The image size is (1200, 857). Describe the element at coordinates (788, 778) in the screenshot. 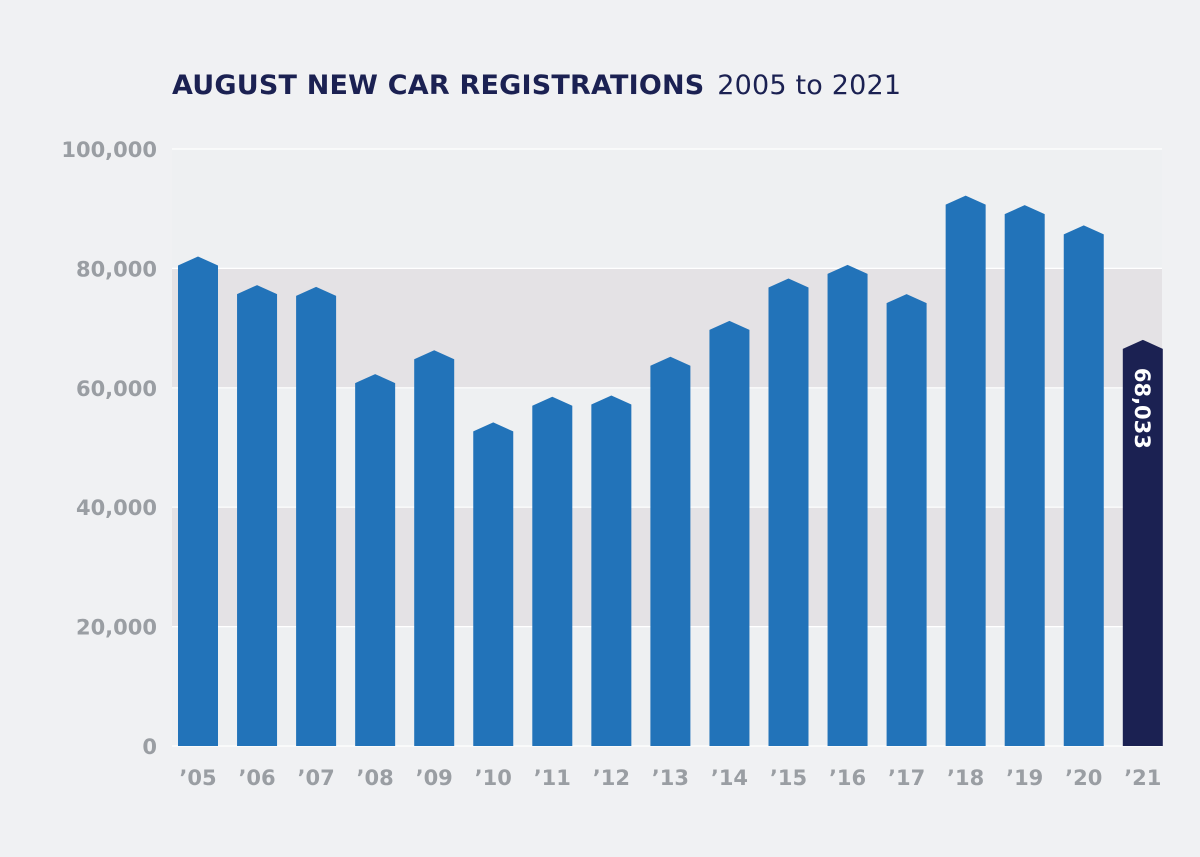

I see `x-tick-label: ’15` at that location.